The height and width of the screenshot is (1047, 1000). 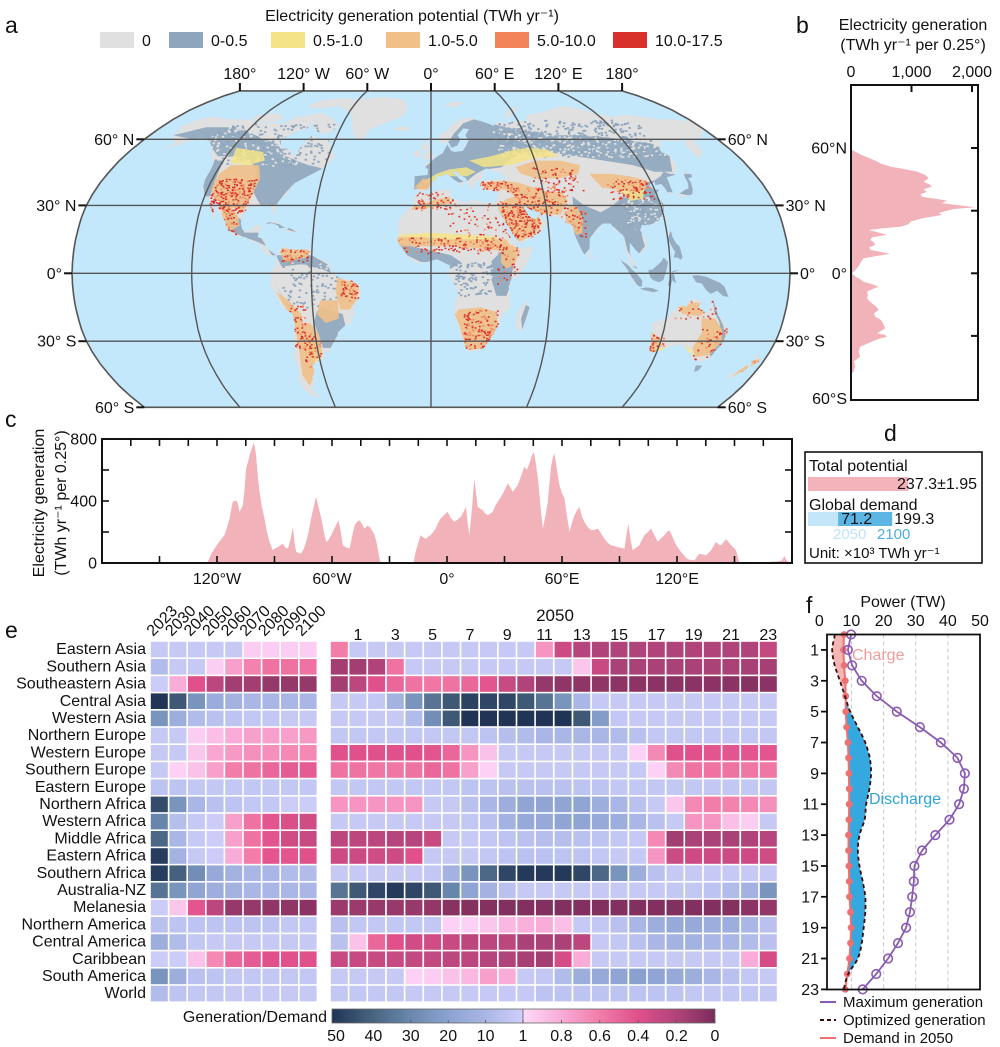 I want to click on total-potential-label: Total potential, so click(x=858, y=466).